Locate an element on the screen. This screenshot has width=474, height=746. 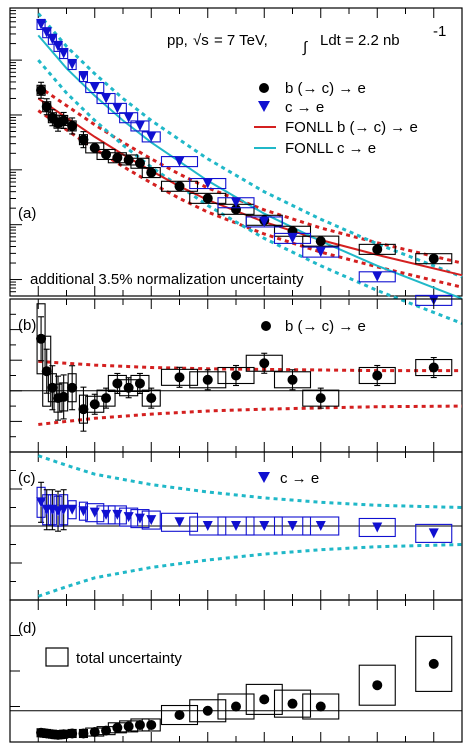
header-sqrt-s: √s is located at coordinates (201, 40).